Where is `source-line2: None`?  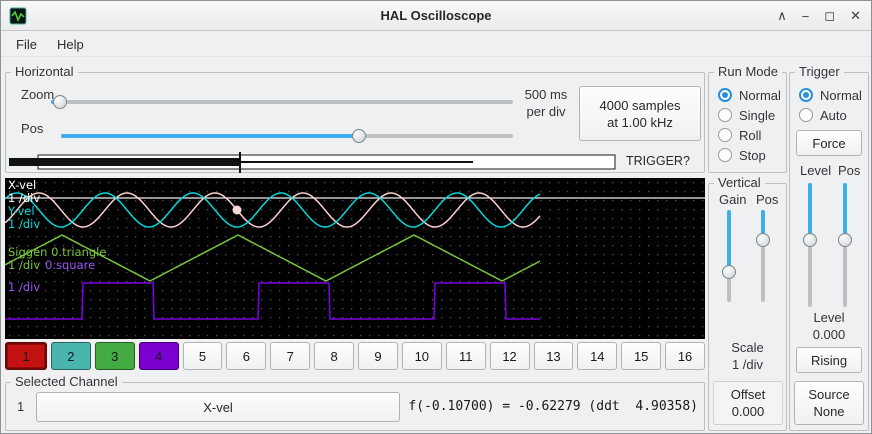
source-line2: None is located at coordinates (829, 411).